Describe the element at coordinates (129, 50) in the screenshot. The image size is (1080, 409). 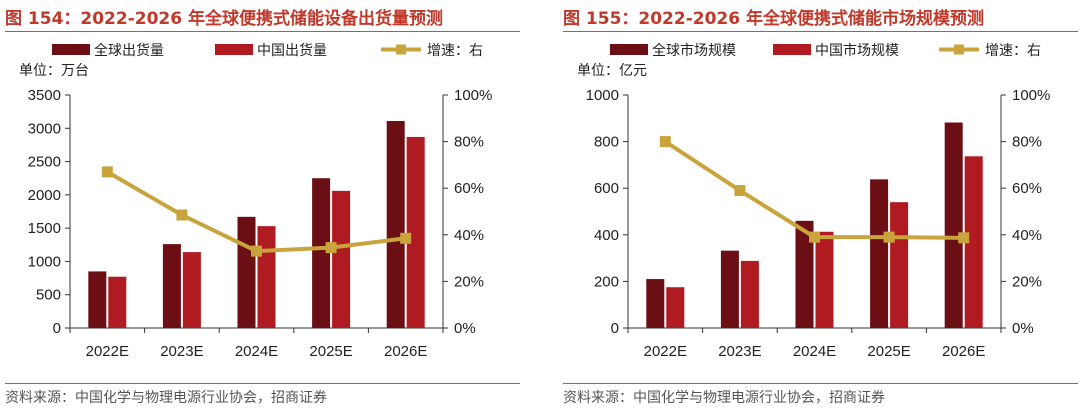
I see `legend-label: 全球出货量` at that location.